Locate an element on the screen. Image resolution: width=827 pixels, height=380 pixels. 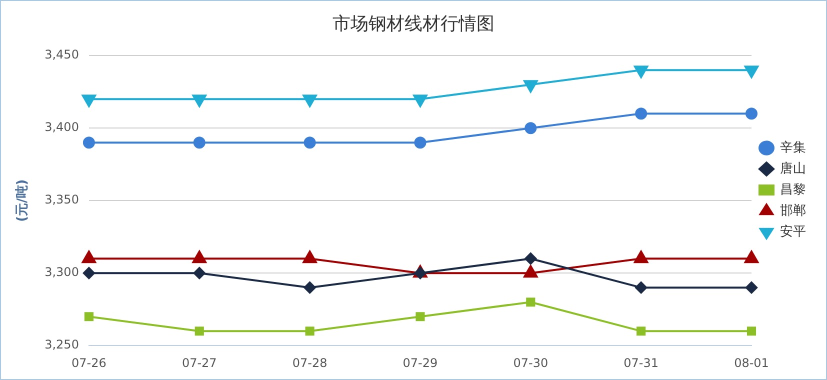
y-tick-label: 3,400 is located at coordinates (61, 127).